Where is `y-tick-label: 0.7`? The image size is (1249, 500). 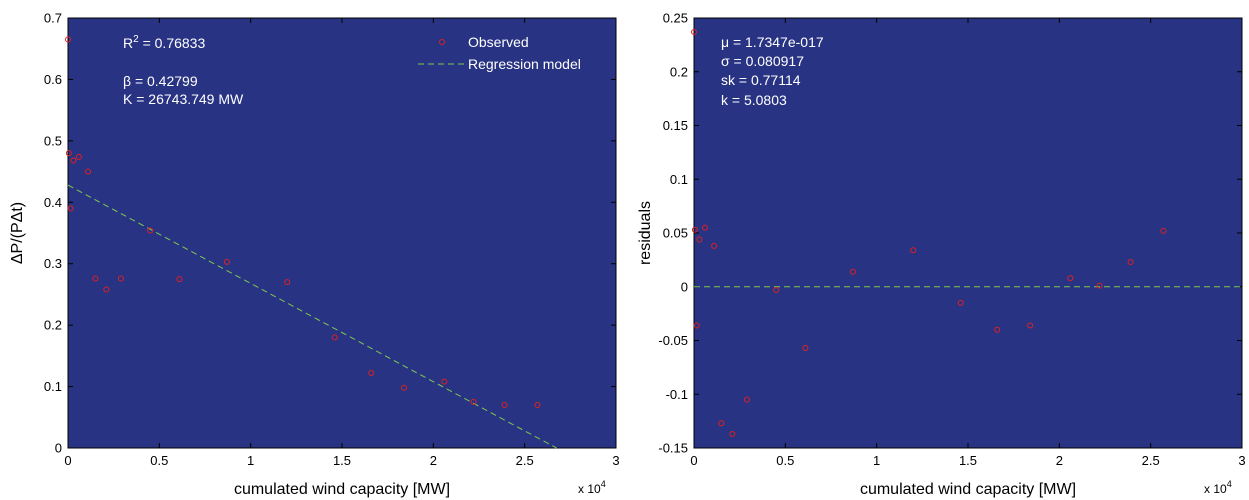 y-tick-label: 0.7 is located at coordinates (53, 18).